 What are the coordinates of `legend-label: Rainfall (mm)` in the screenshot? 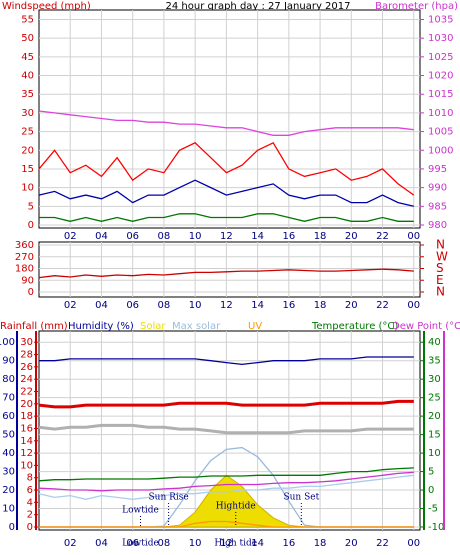 It's located at (34, 326).